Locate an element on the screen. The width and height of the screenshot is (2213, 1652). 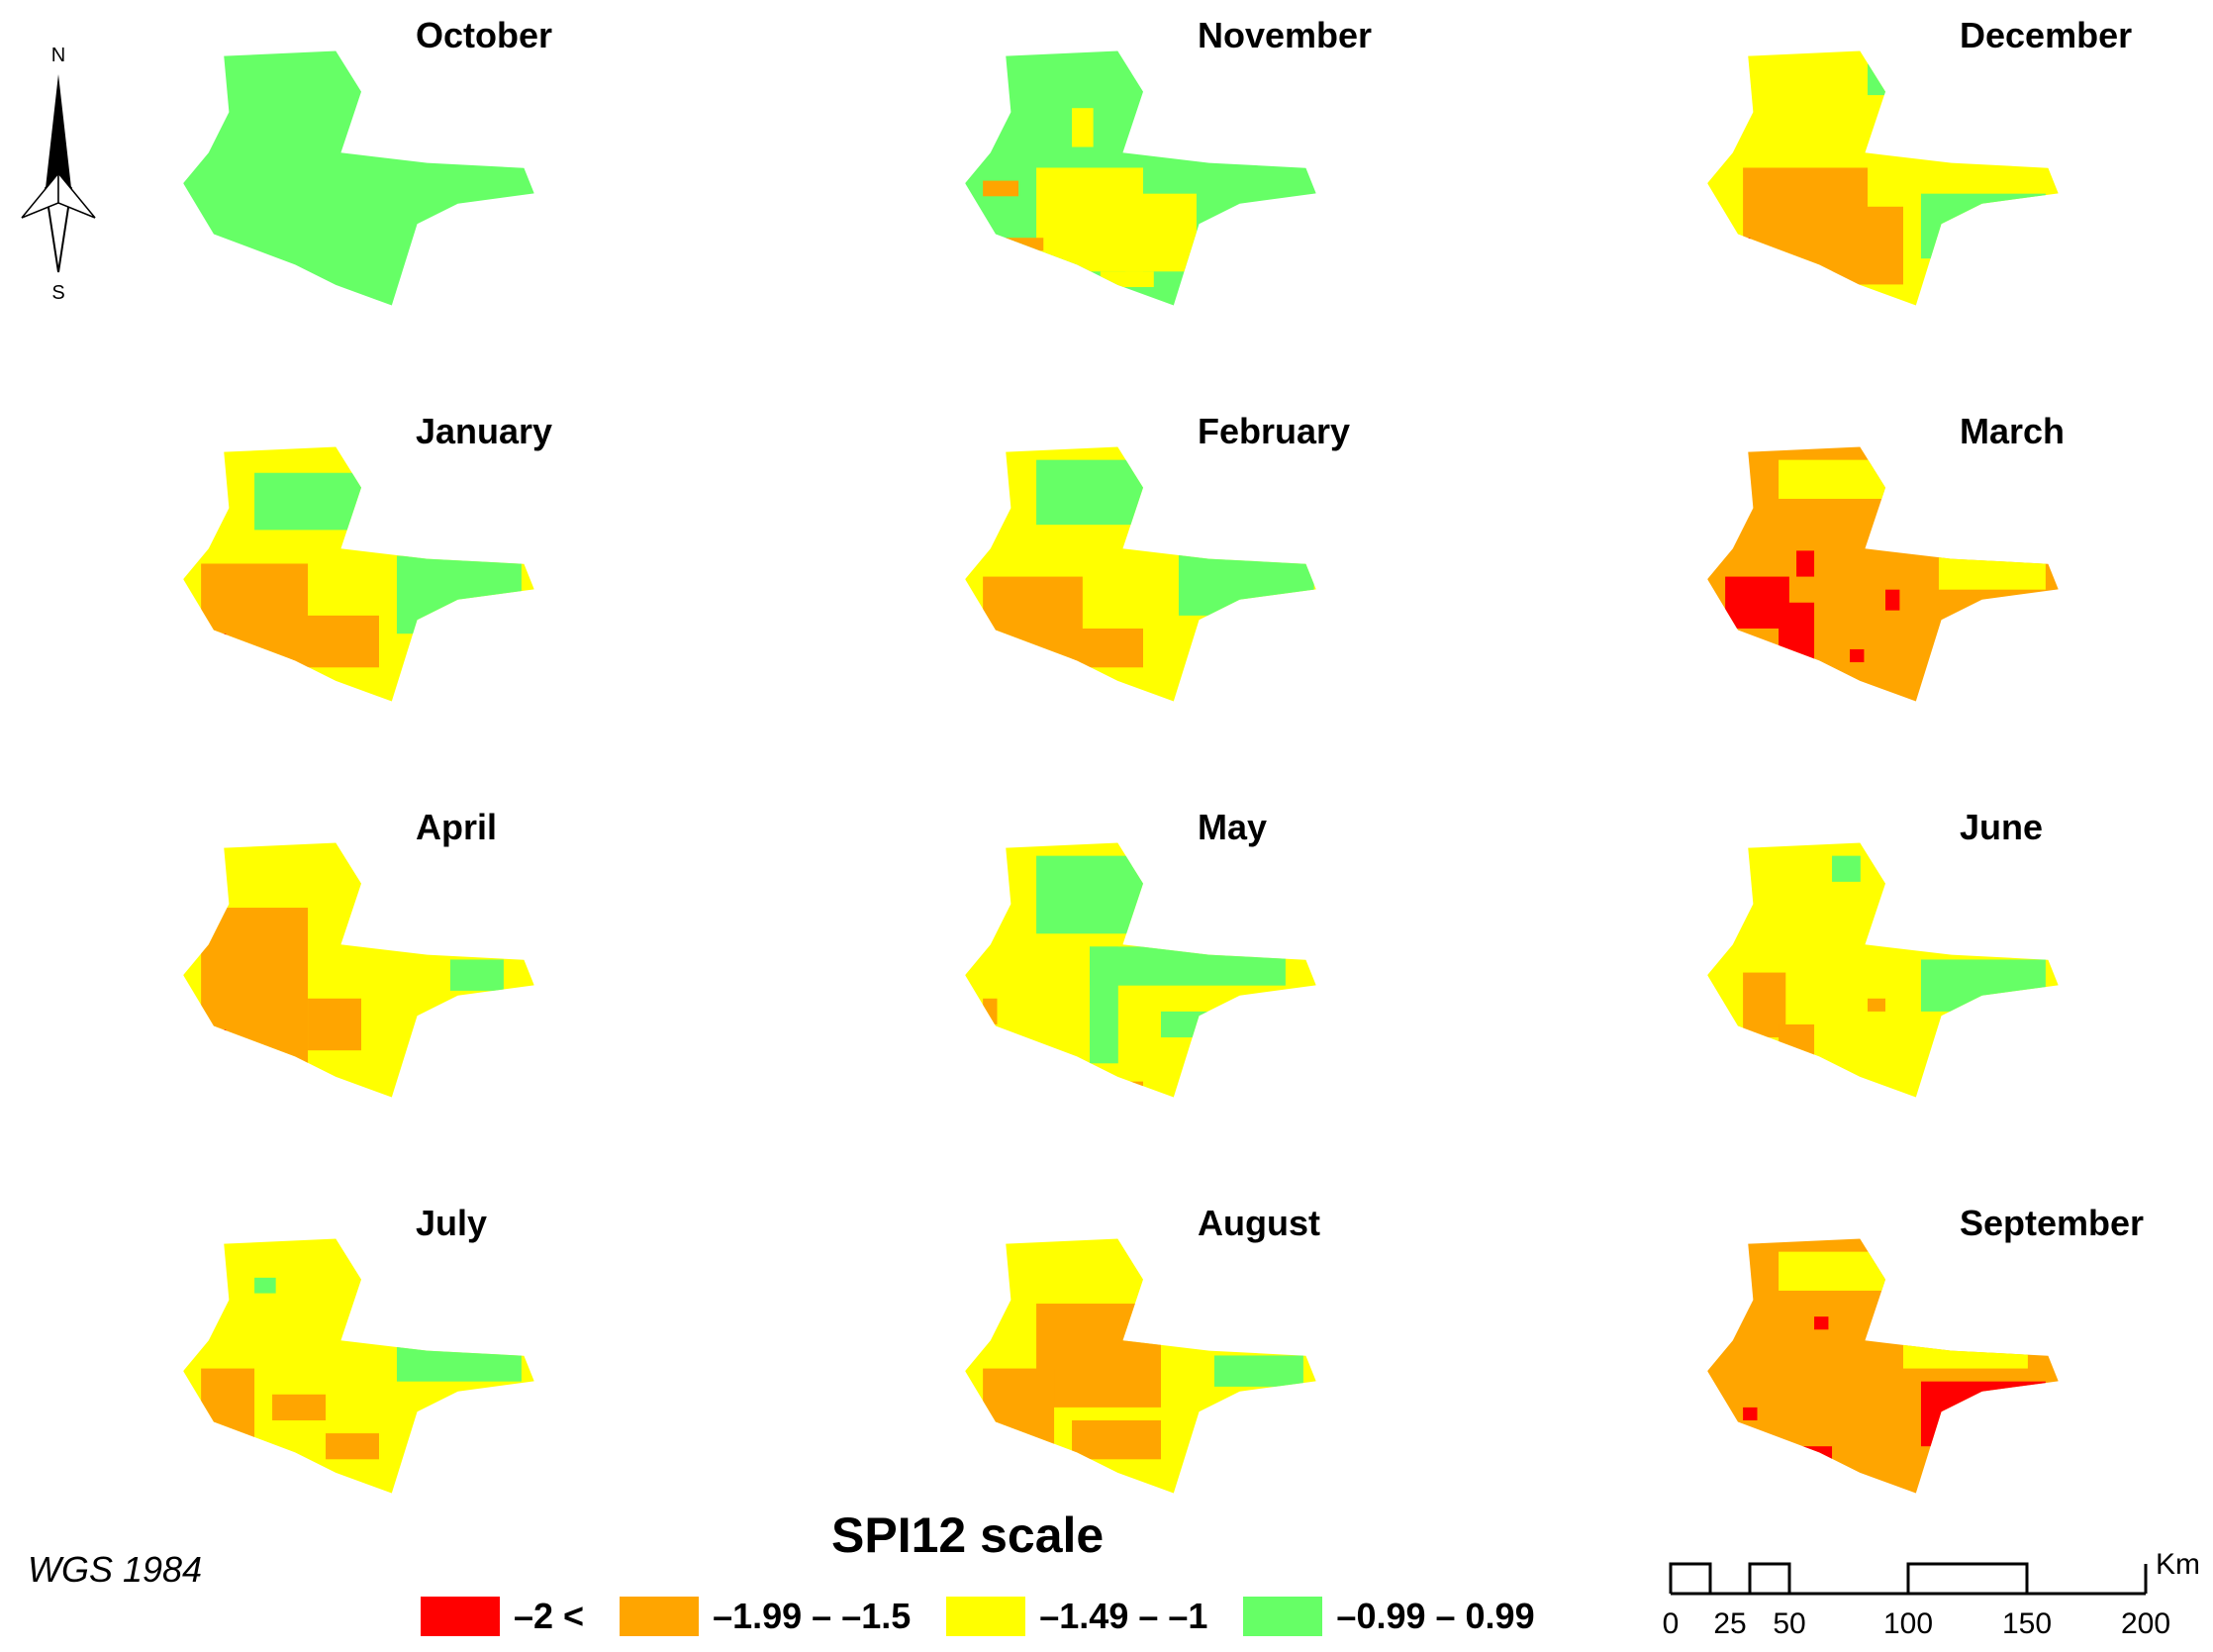
month-label: May is located at coordinates (1233, 827).